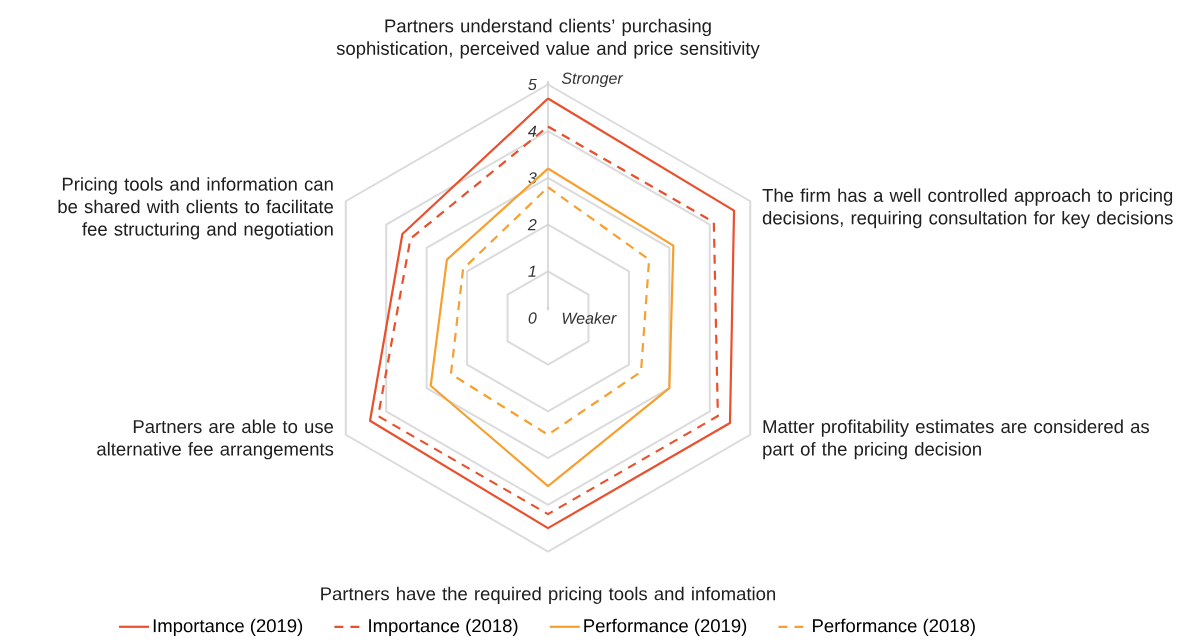 Image resolution: width=1178 pixels, height=640 pixels. What do you see at coordinates (967, 208) in the screenshot?
I see `spoke-label: The firm has a well controlled approach to pricing decisions, requiring consultation for key decisions` at bounding box center [967, 208].